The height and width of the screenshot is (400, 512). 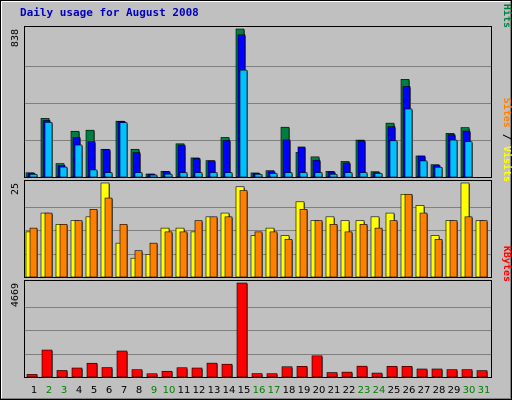 I want to click on x-tick-label-15: 15, so click(x=244, y=390).